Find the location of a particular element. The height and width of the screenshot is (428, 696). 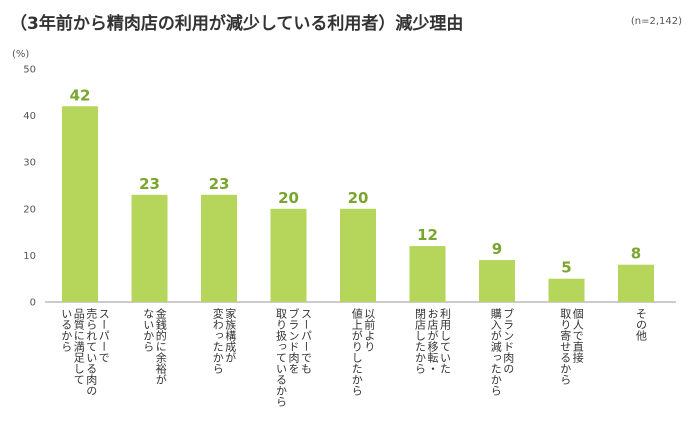

sample-size-note: (n=2,142) is located at coordinates (656, 21).